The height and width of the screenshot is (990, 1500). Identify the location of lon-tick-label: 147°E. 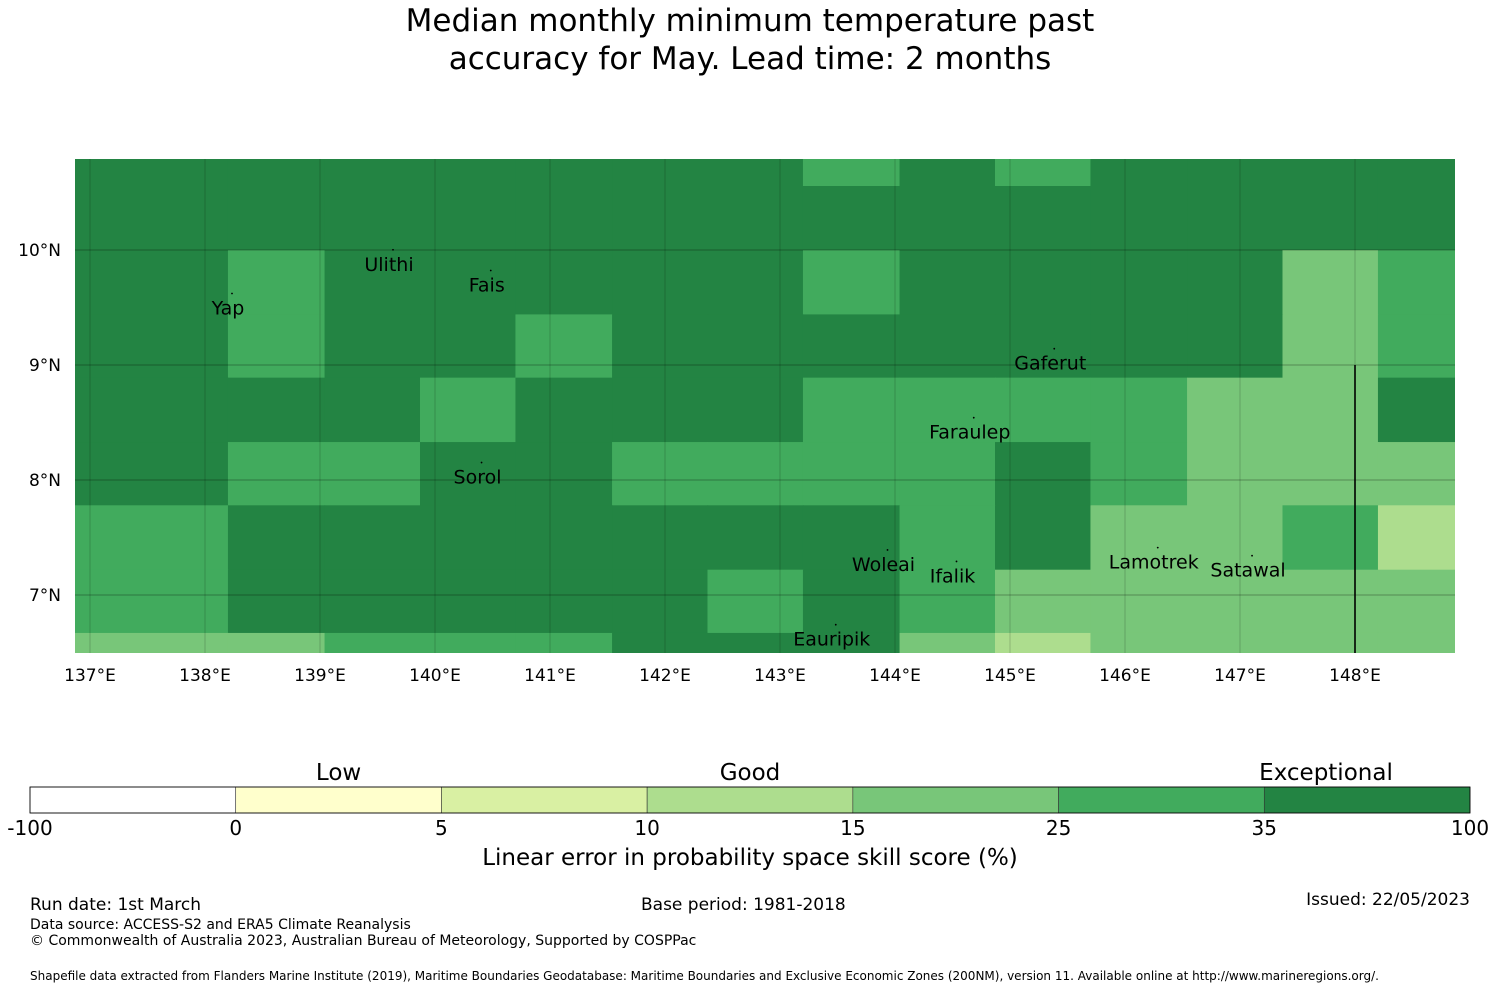
(1240, 676).